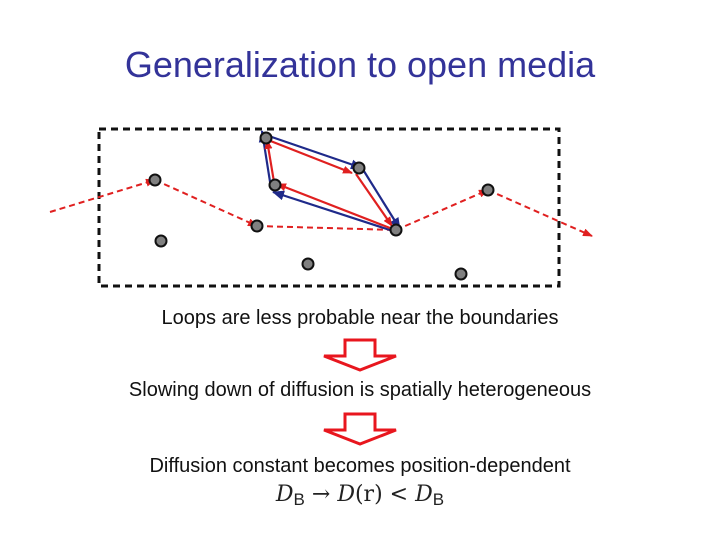 This screenshot has width=720, height=540. What do you see at coordinates (368, 494) in the screenshot?
I see `formula-r: (r)` at bounding box center [368, 494].